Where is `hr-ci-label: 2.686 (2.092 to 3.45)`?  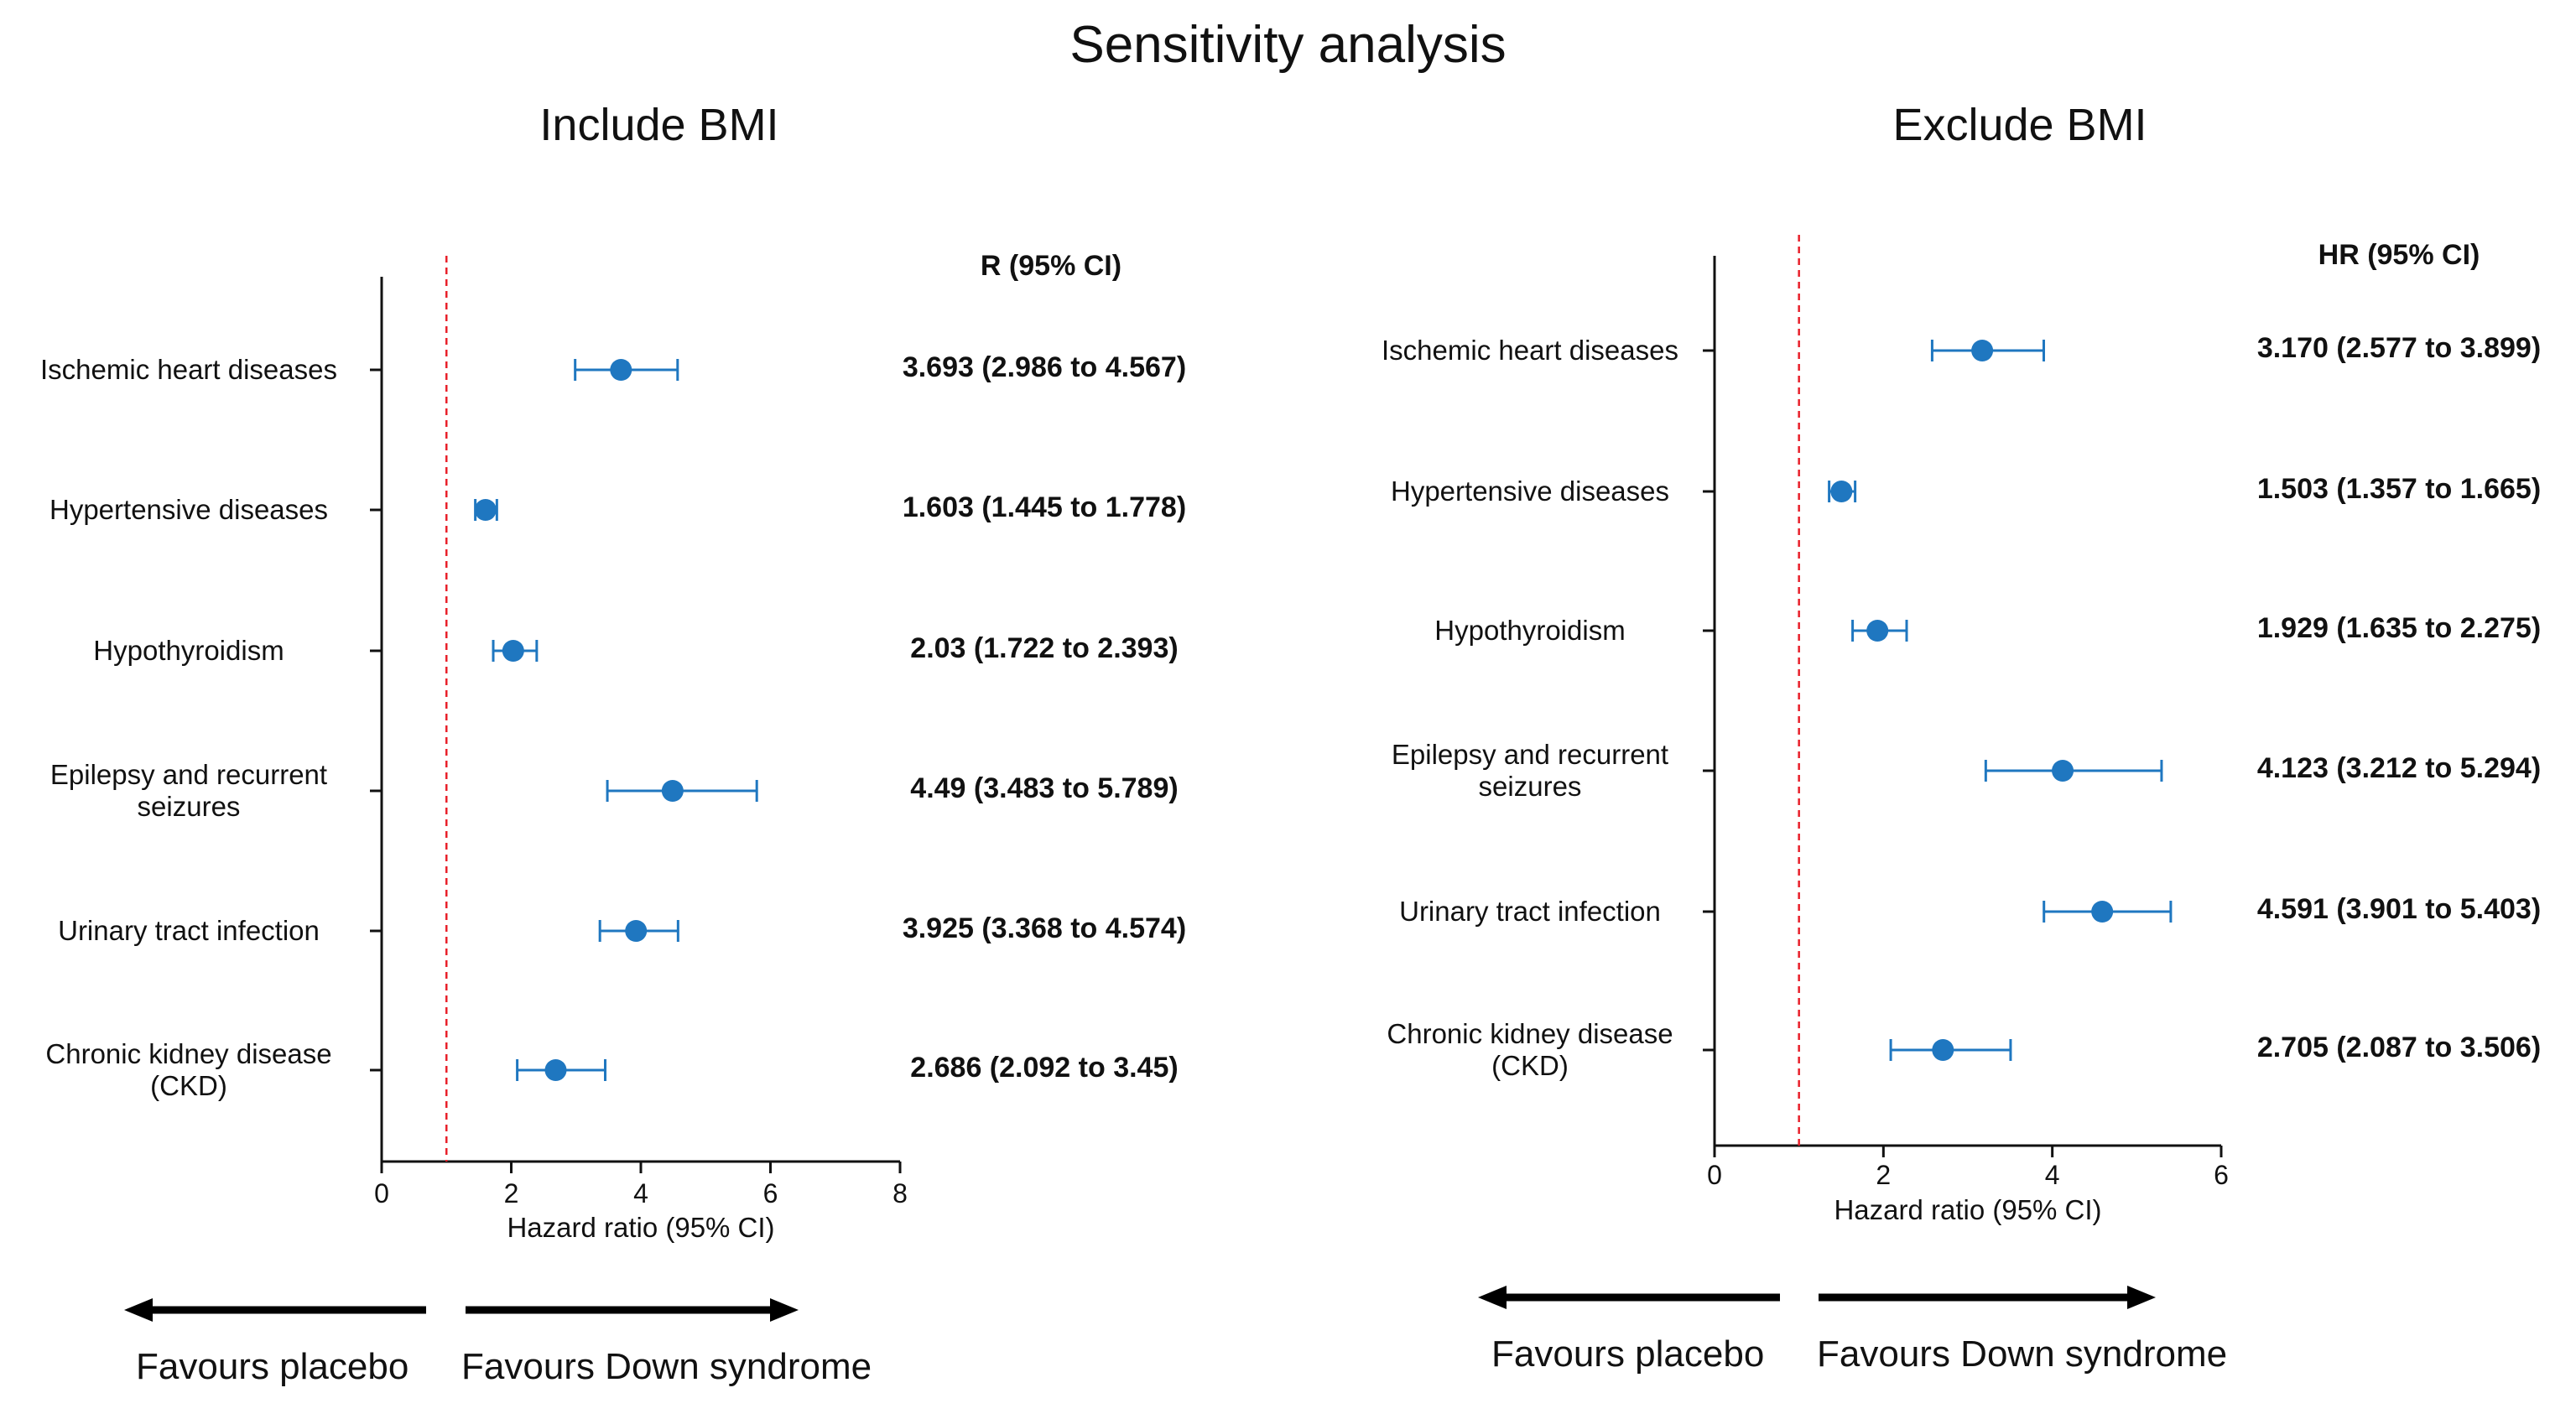 hr-ci-label: 2.686 (2.092 to 3.45) is located at coordinates (1044, 1068).